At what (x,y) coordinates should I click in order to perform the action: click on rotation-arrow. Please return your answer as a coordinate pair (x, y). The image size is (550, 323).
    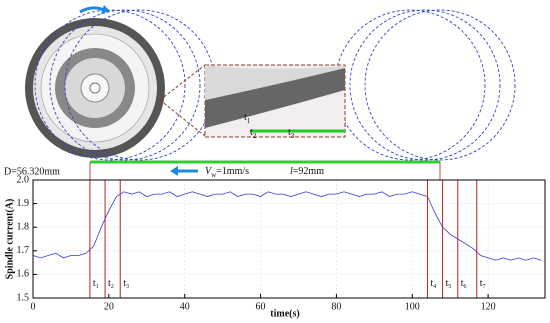
    Looking at the image, I should click on (92, 10).